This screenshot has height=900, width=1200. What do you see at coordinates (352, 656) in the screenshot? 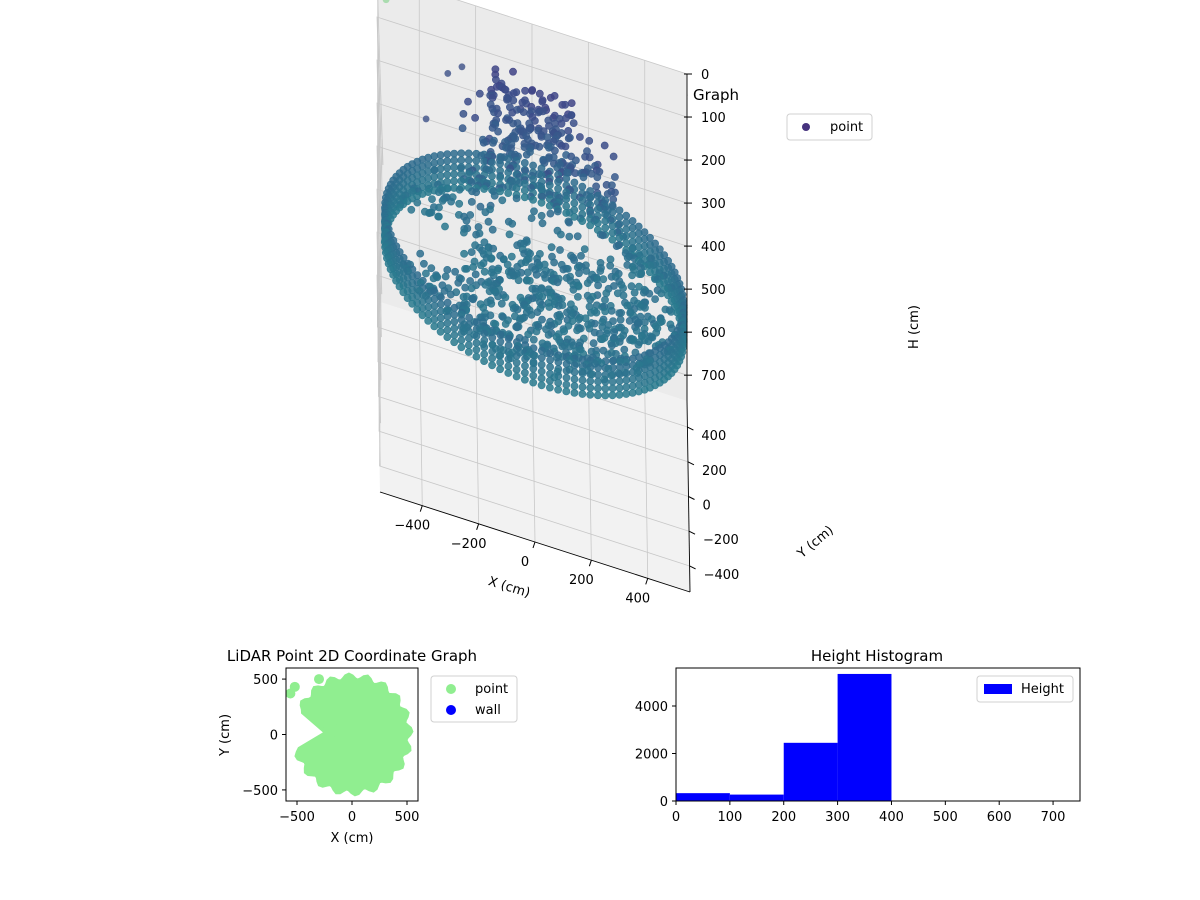
I see `chart-2d-title: LiDAR Point 2D Coordinate Graph` at bounding box center [352, 656].